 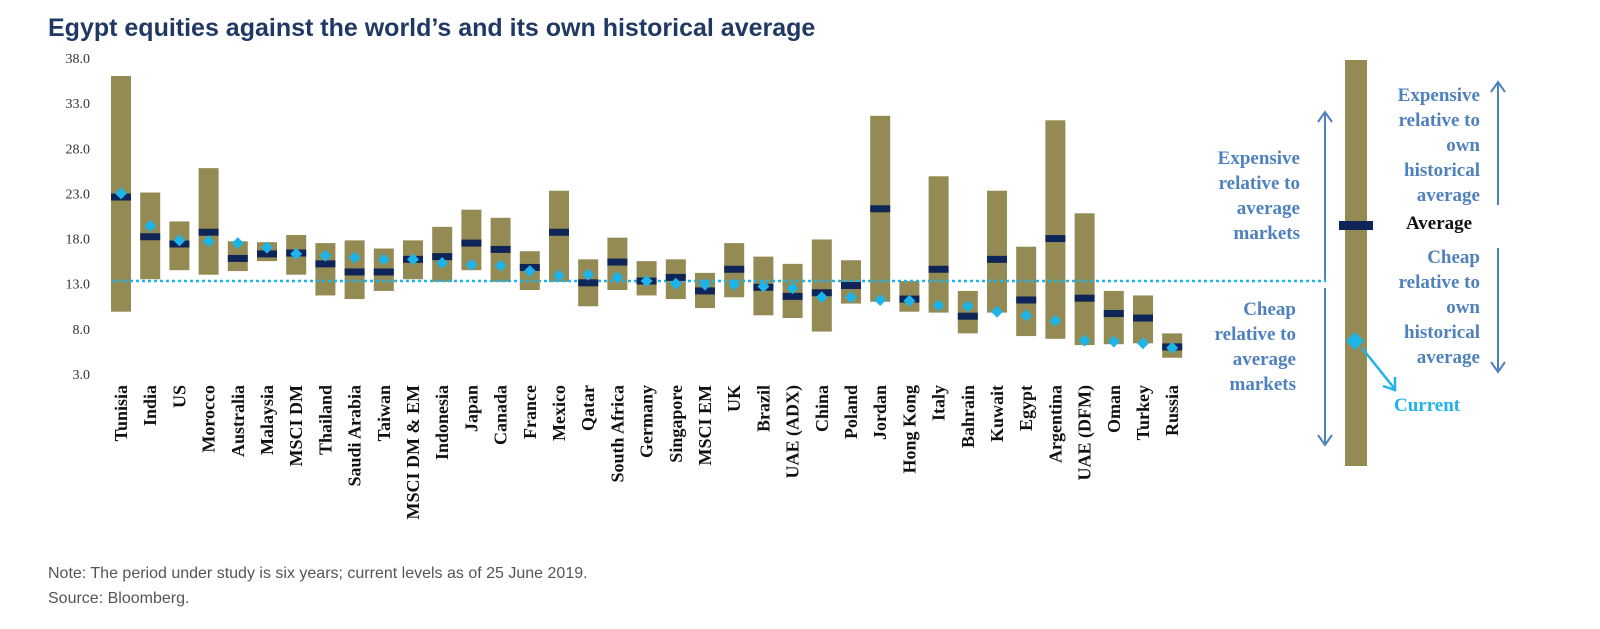 What do you see at coordinates (82, 330) in the screenshot?
I see `y-tick-label: 8.0` at bounding box center [82, 330].